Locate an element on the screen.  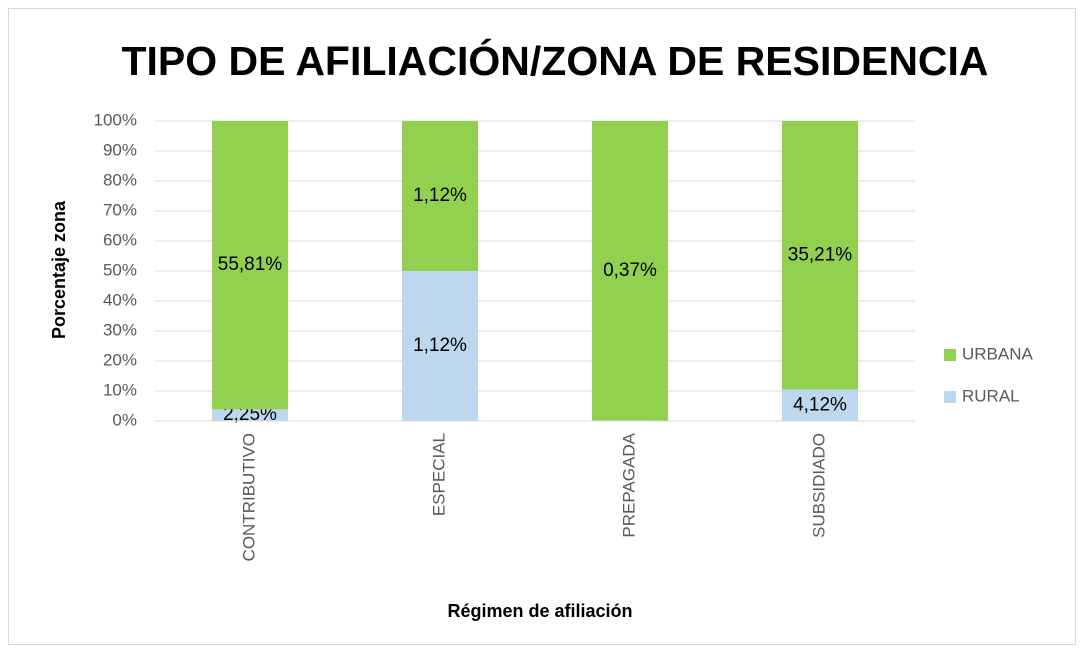
data-label: 55,81% is located at coordinates (250, 264).